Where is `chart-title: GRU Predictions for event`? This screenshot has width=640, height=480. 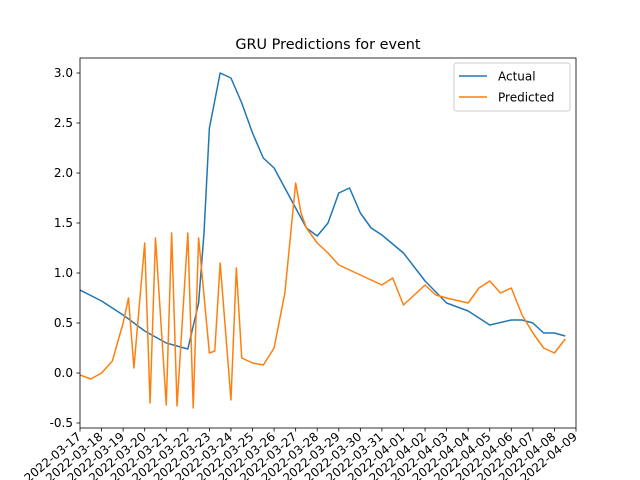
chart-title: GRU Predictions for event is located at coordinates (328, 45).